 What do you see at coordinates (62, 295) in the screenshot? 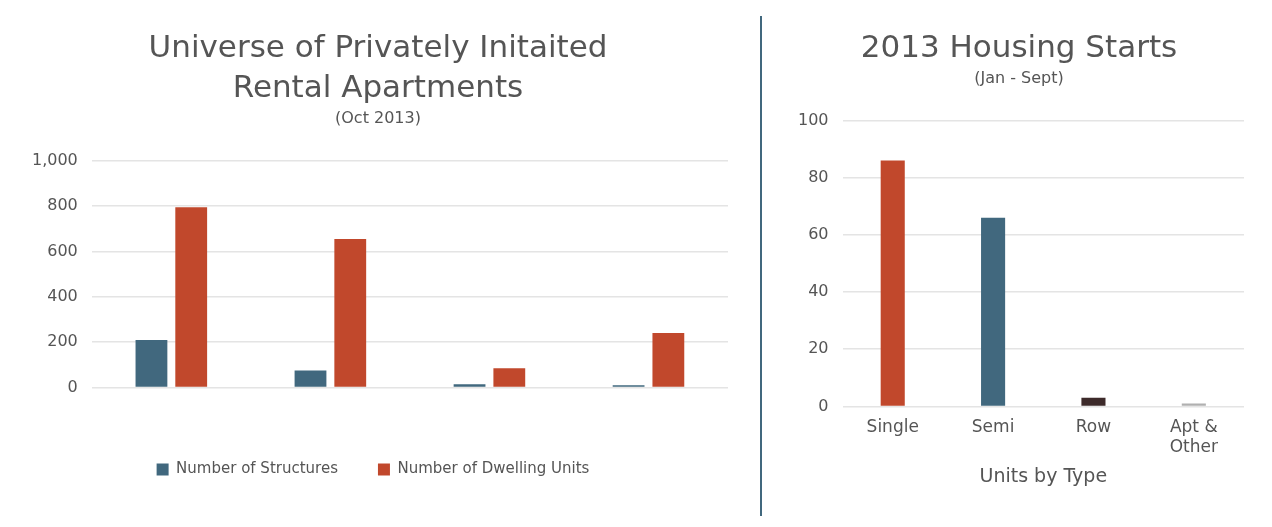
I see `y-tick-label: 400` at bounding box center [62, 295].